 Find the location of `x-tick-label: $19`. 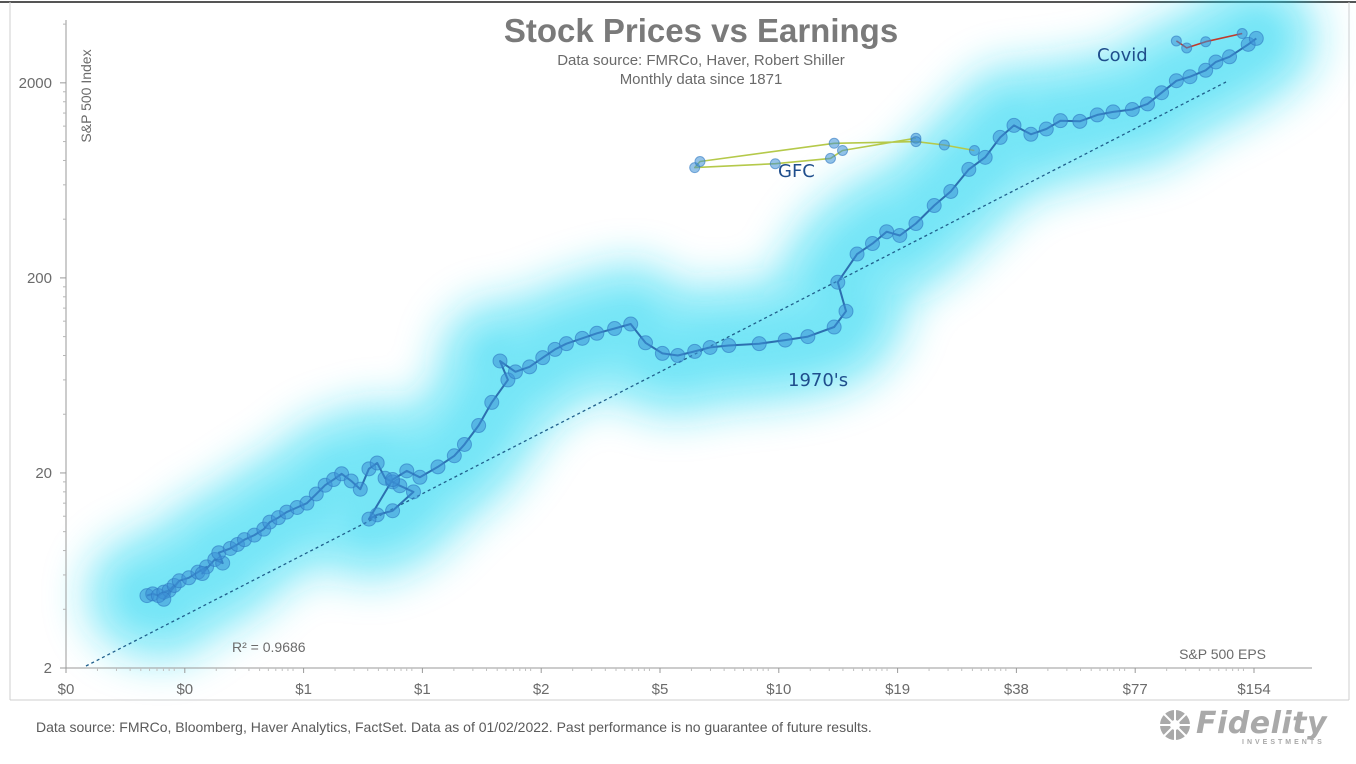

x-tick-label: $19 is located at coordinates (897, 689).